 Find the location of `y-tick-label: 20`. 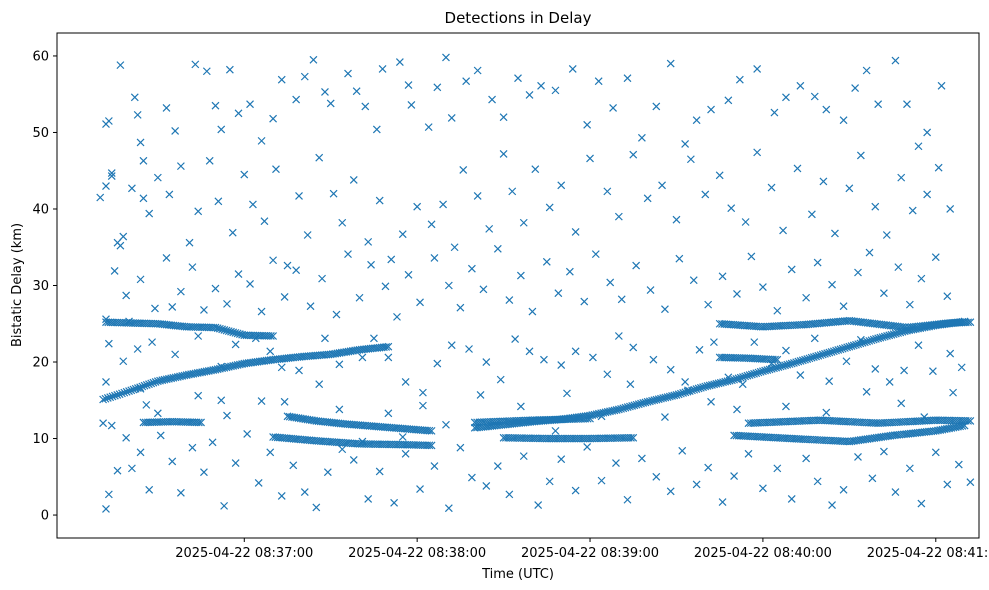

y-tick-label: 20 is located at coordinates (40, 363).